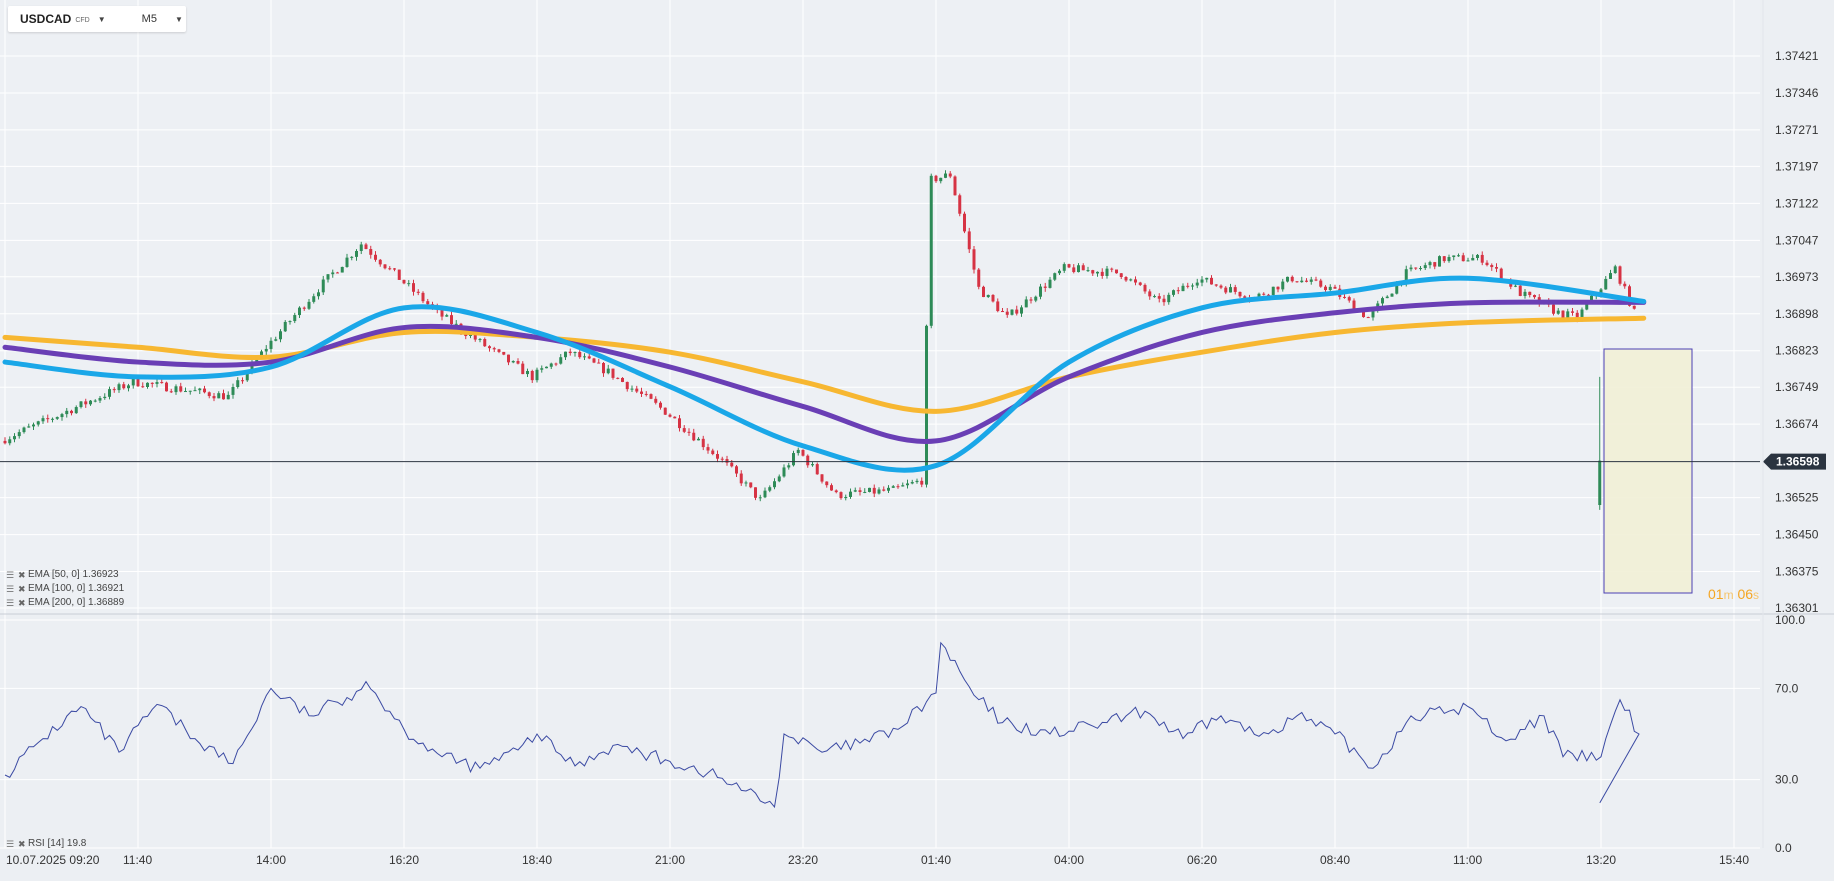 Image resolution: width=1834 pixels, height=881 pixels. What do you see at coordinates (65, 603) in the screenshot?
I see `legend-ema200: ☰ ✖ EMA [200, 0] 1.36889` at bounding box center [65, 603].